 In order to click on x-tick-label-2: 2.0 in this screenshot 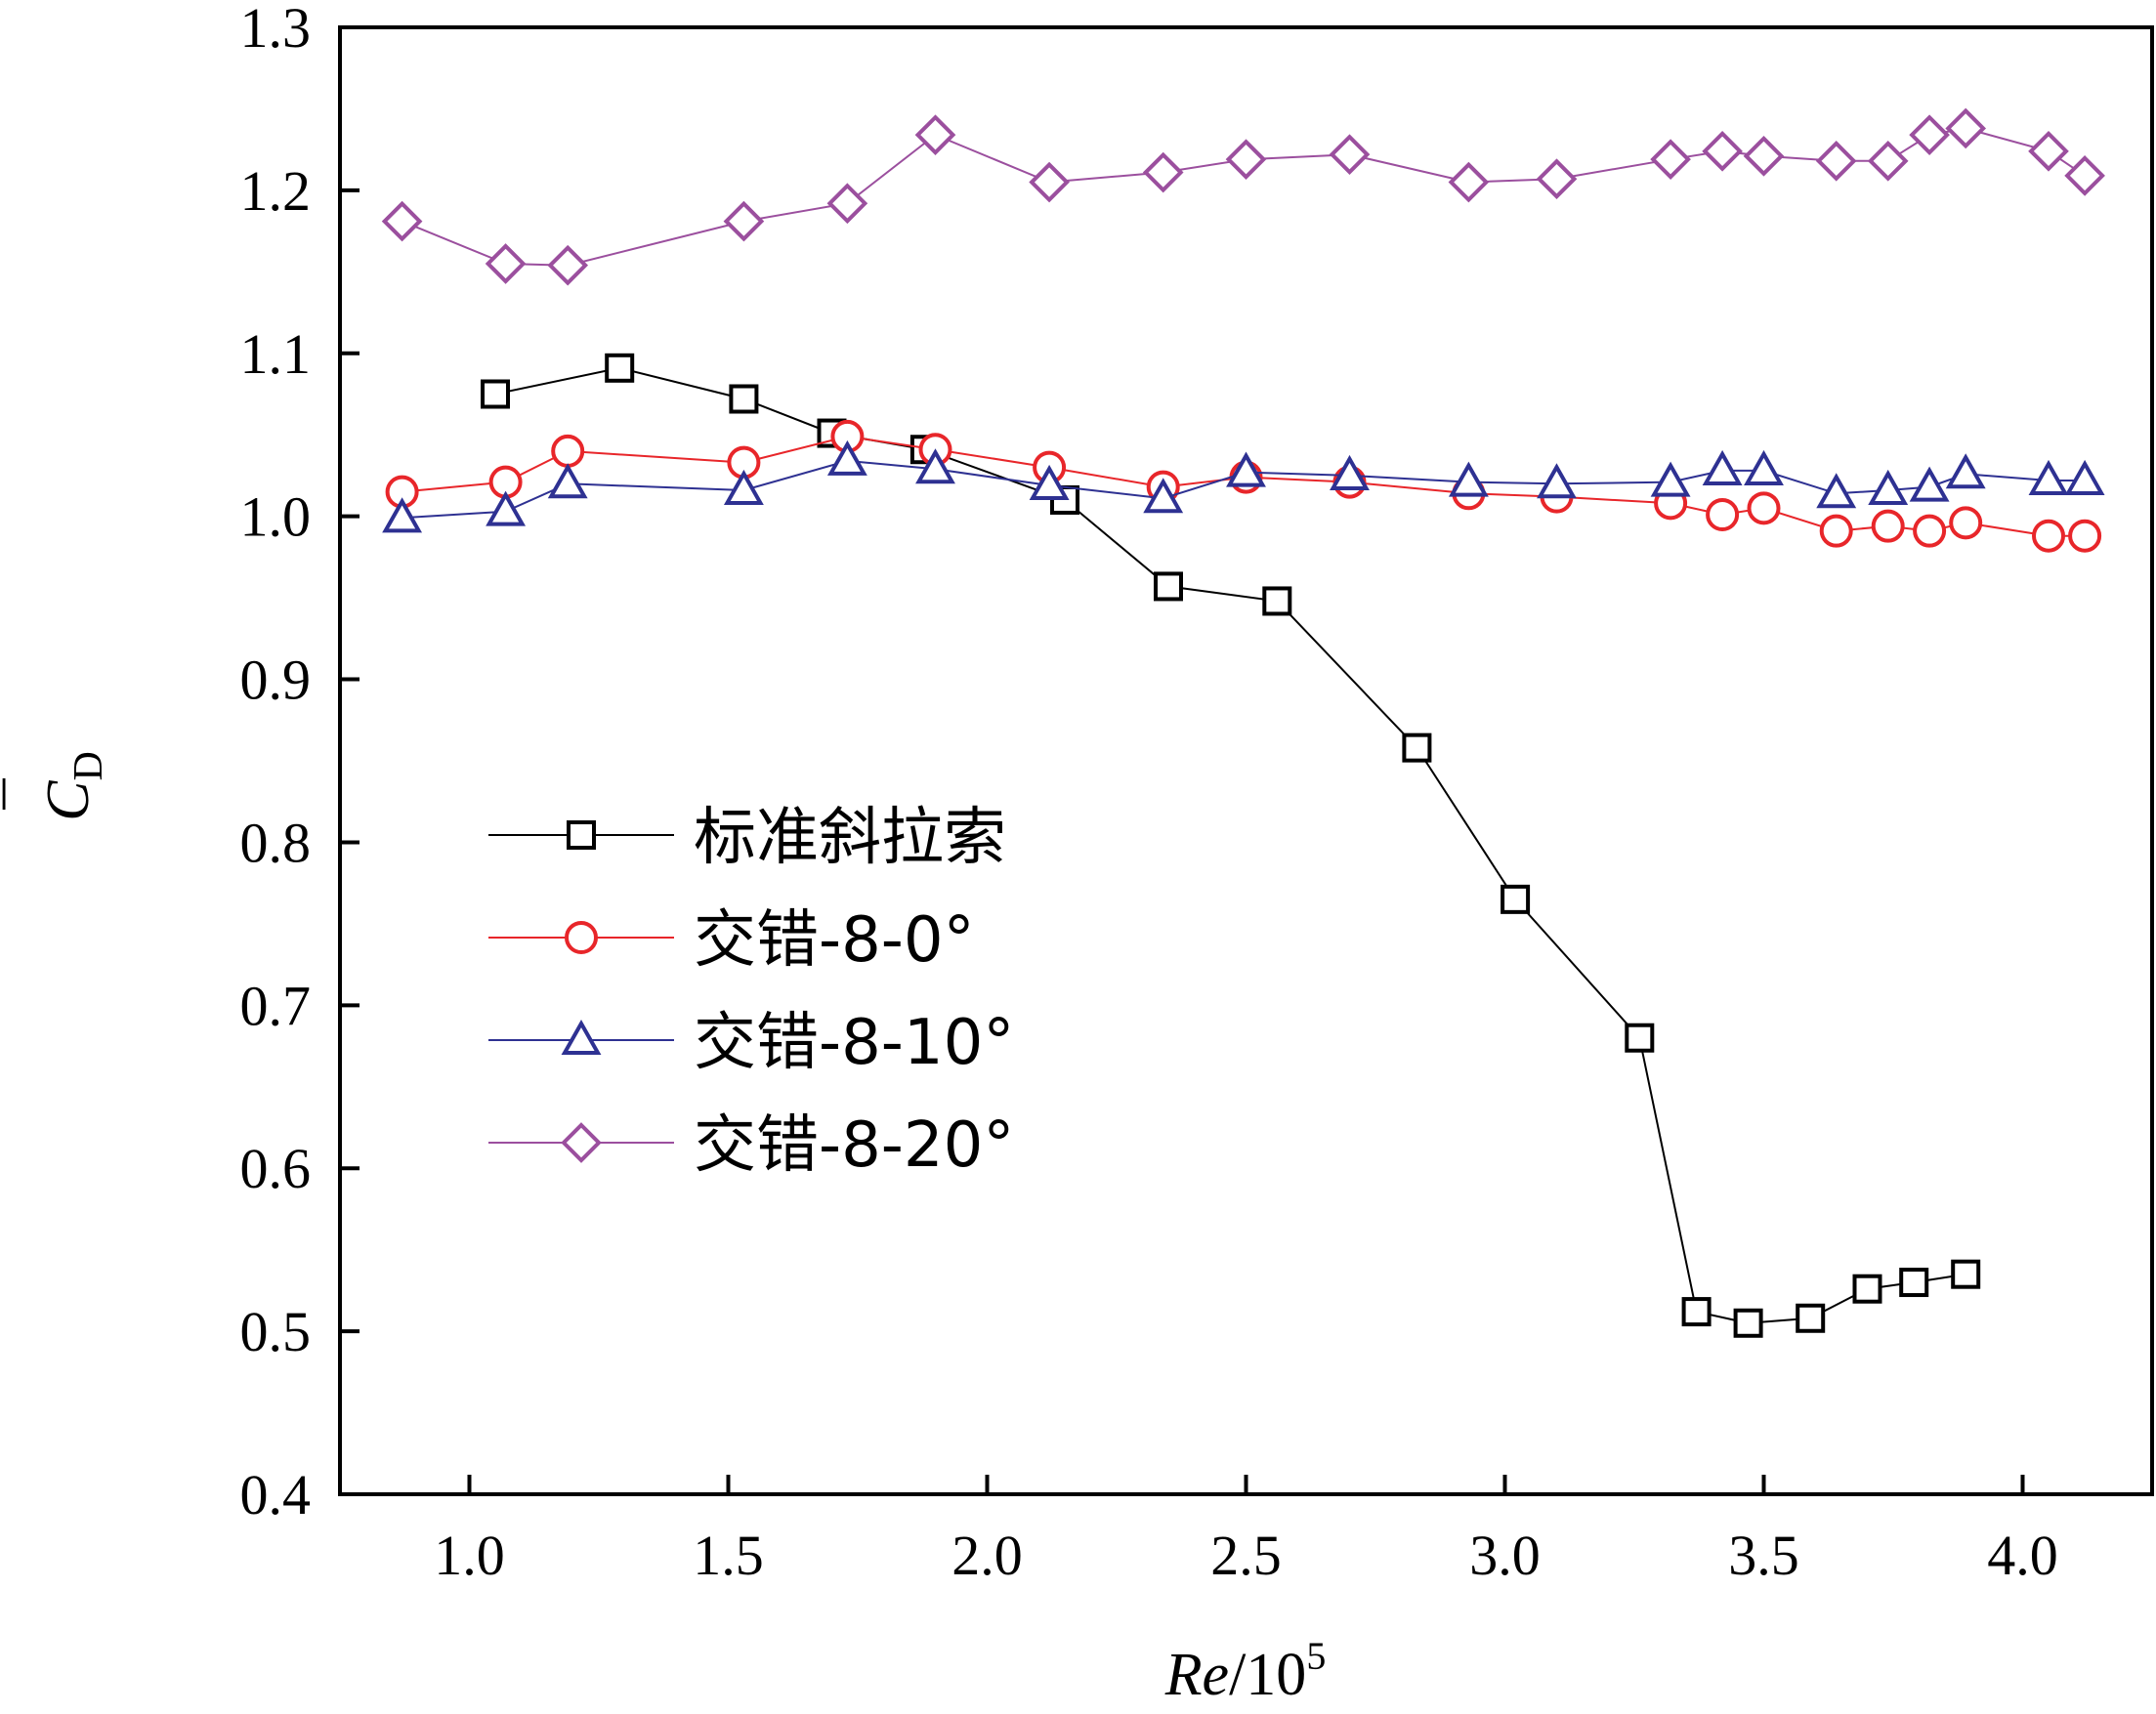, I will do `click(987, 1555)`.